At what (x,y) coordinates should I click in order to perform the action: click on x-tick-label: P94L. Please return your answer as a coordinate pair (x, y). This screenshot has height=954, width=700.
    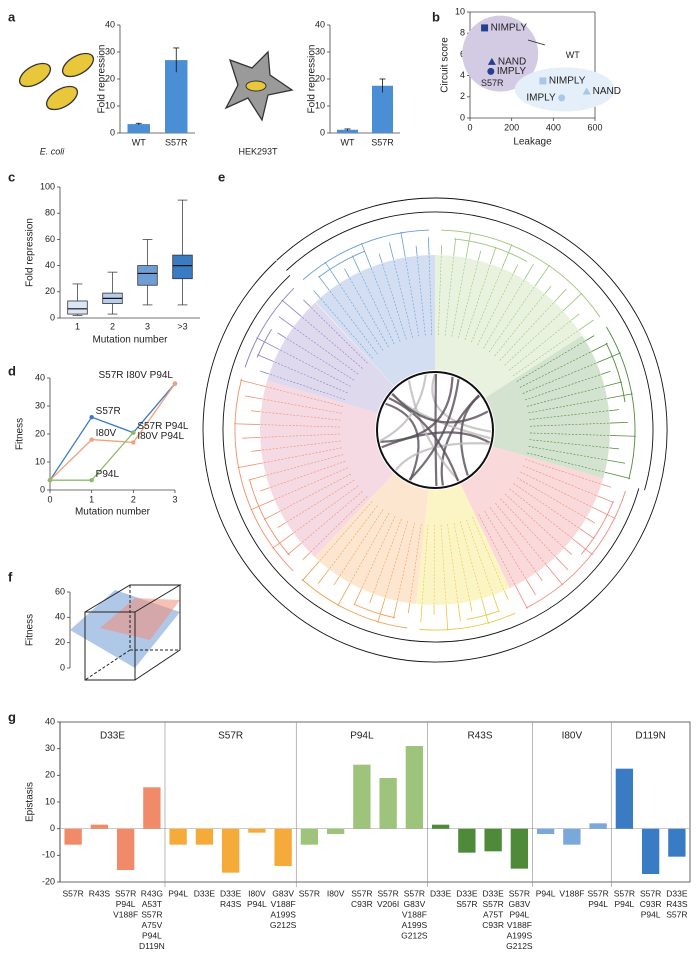
    Looking at the image, I should click on (152, 935).